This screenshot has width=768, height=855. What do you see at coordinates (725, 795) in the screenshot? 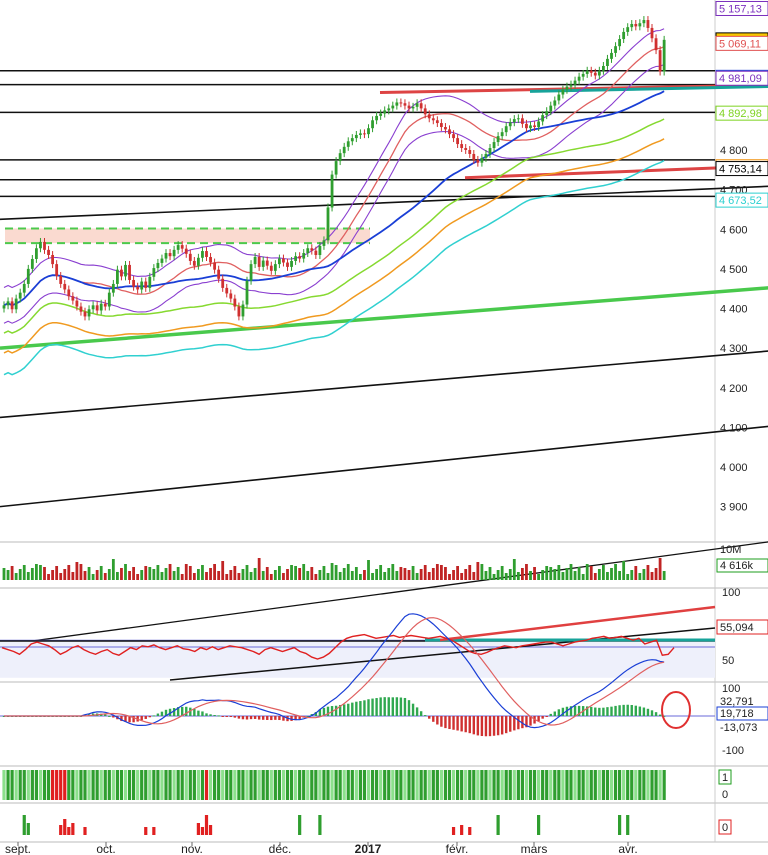
I see `indicator-b-label: 0` at bounding box center [725, 795].